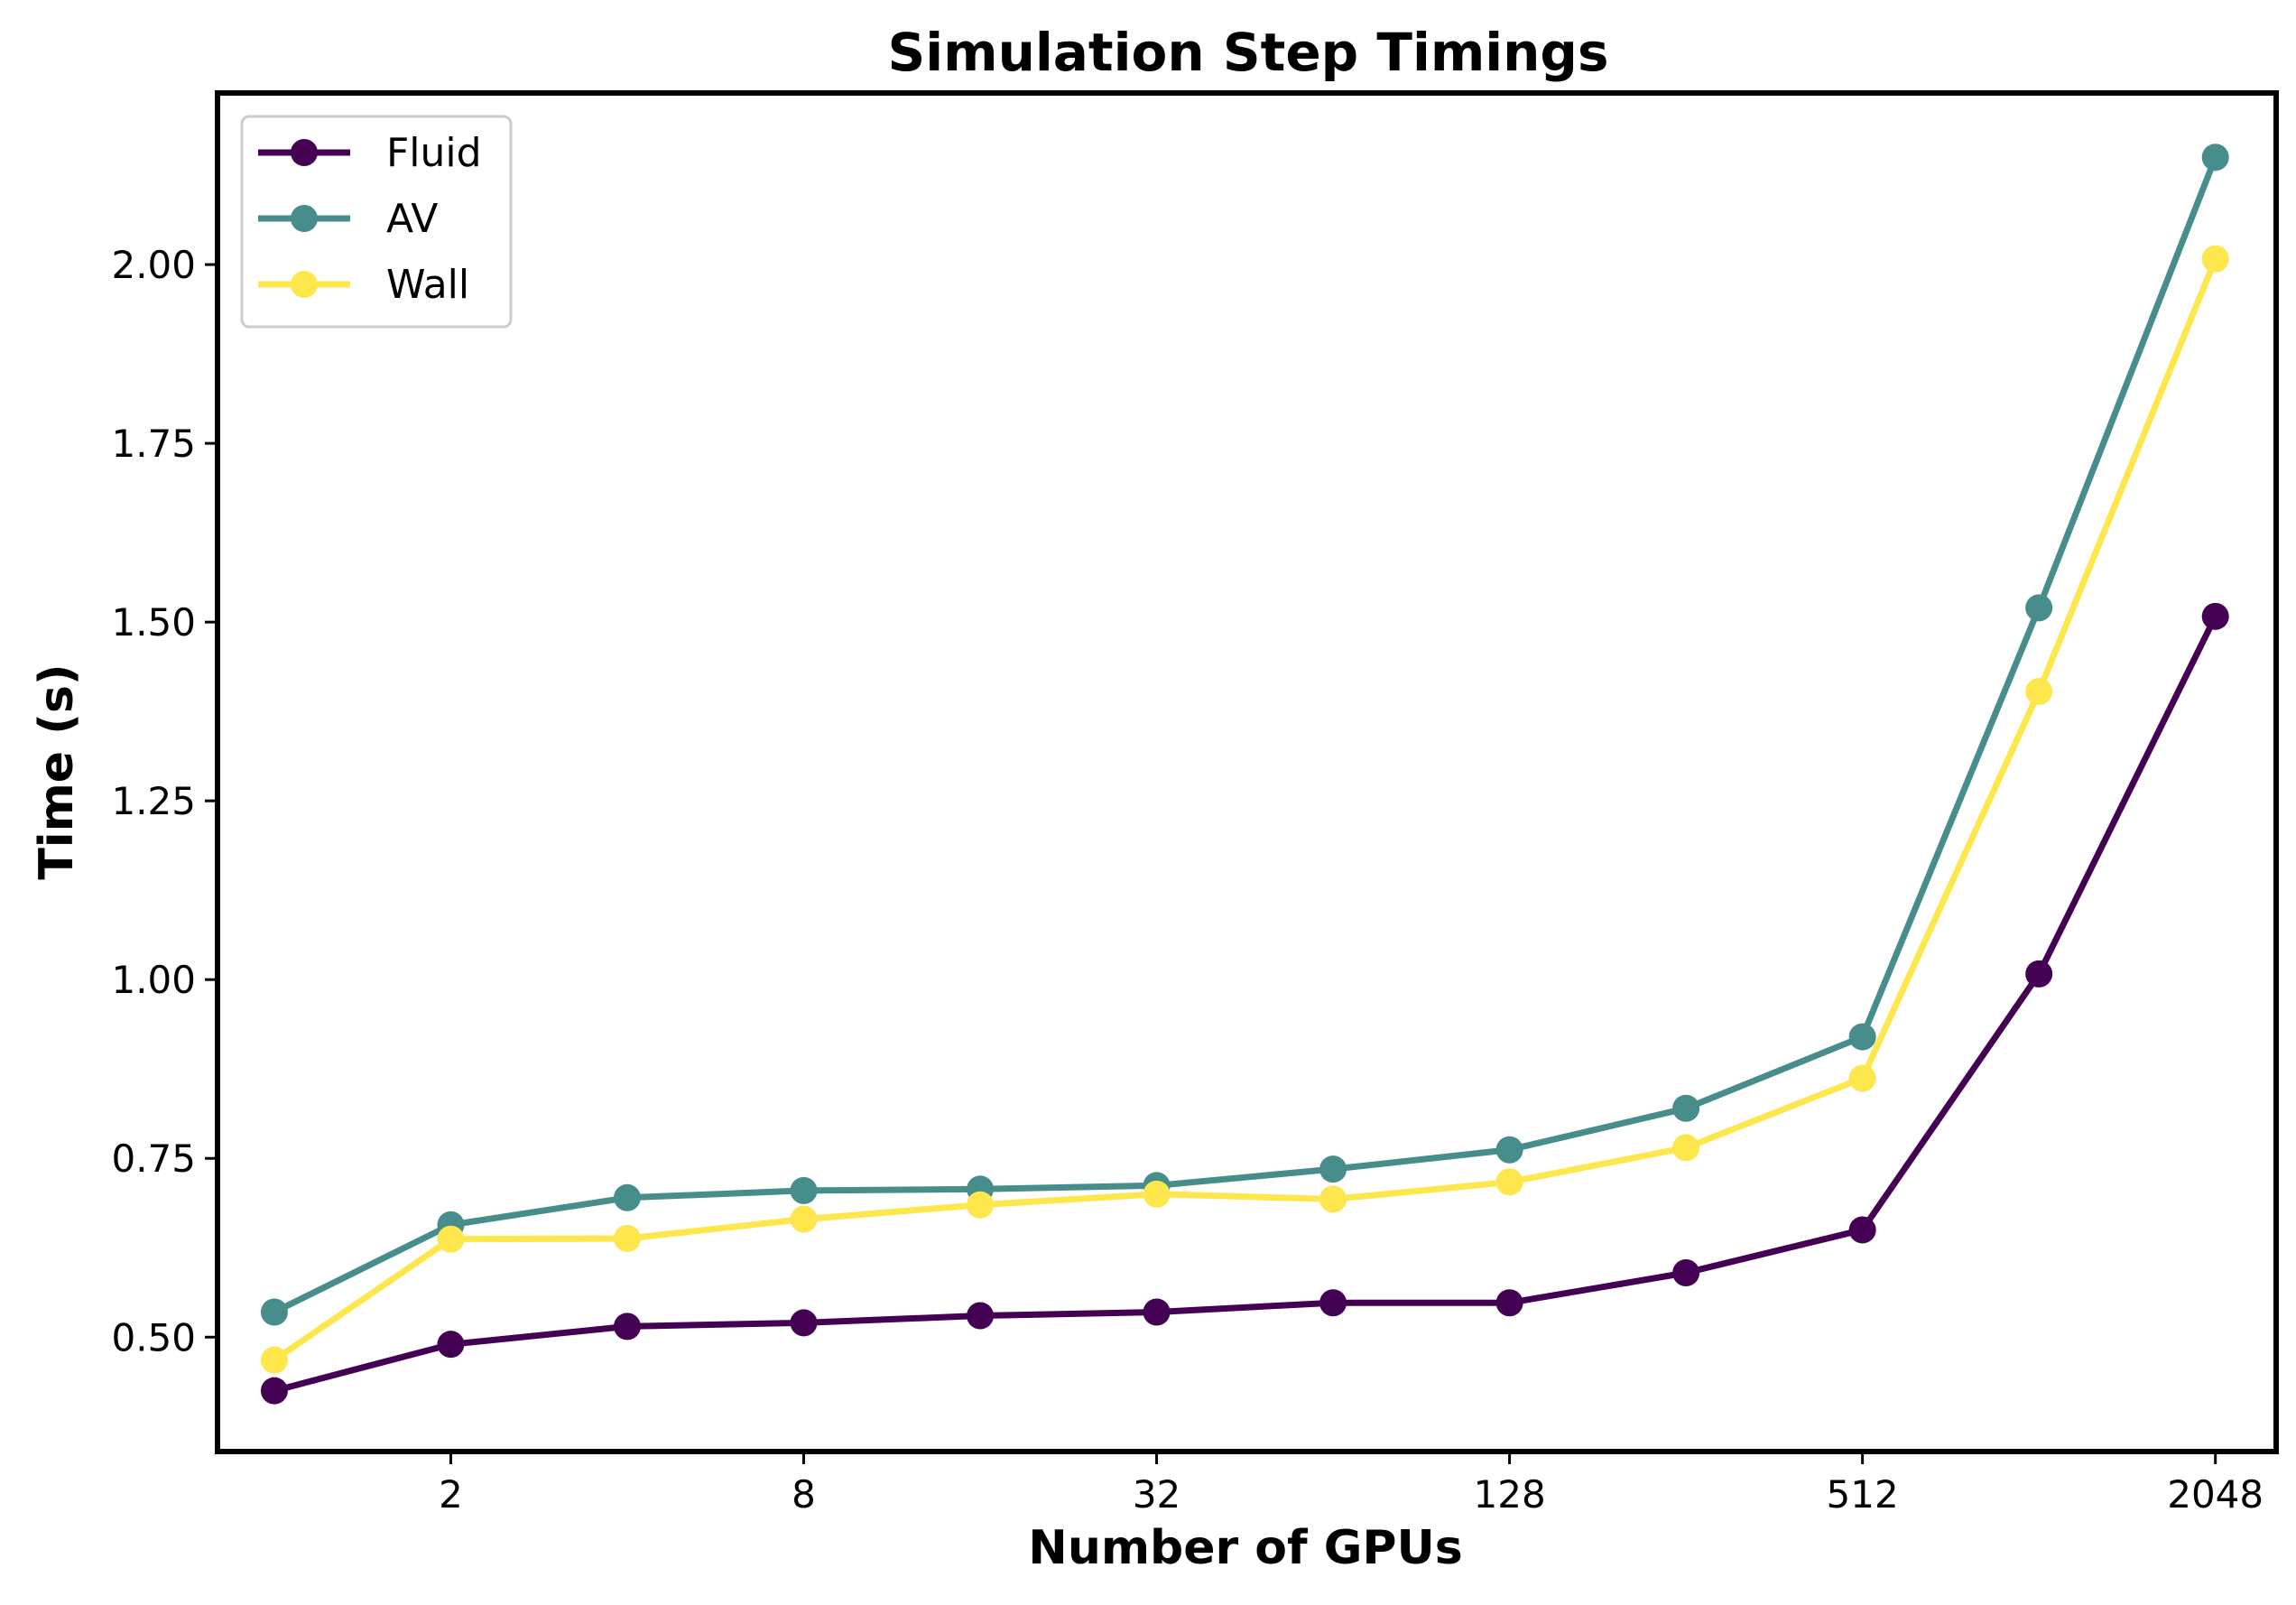  Describe the element at coordinates (1351, 1484) in the screenshot. I see `x-axis: 2 8 32 128 512 2048` at that location.